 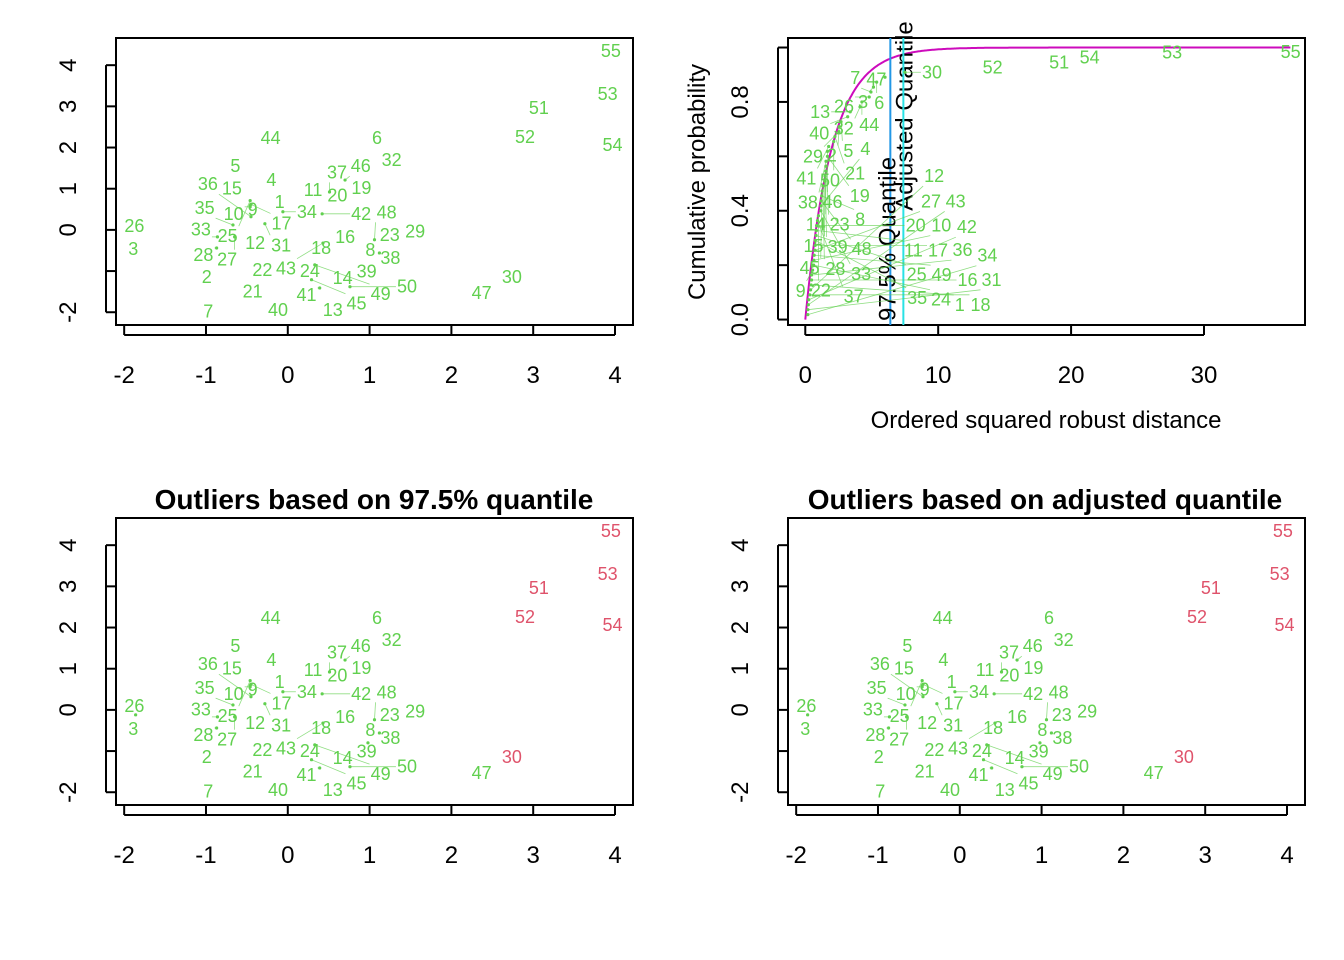 What do you see at coordinates (205, 375) in the screenshot?
I see `x-tick-label: -1` at bounding box center [205, 375].